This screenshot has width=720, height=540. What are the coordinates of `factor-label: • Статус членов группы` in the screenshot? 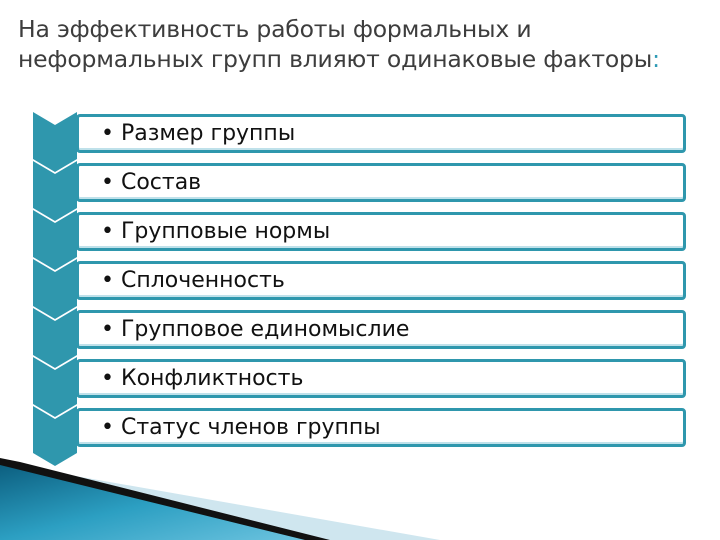 It's located at (241, 427).